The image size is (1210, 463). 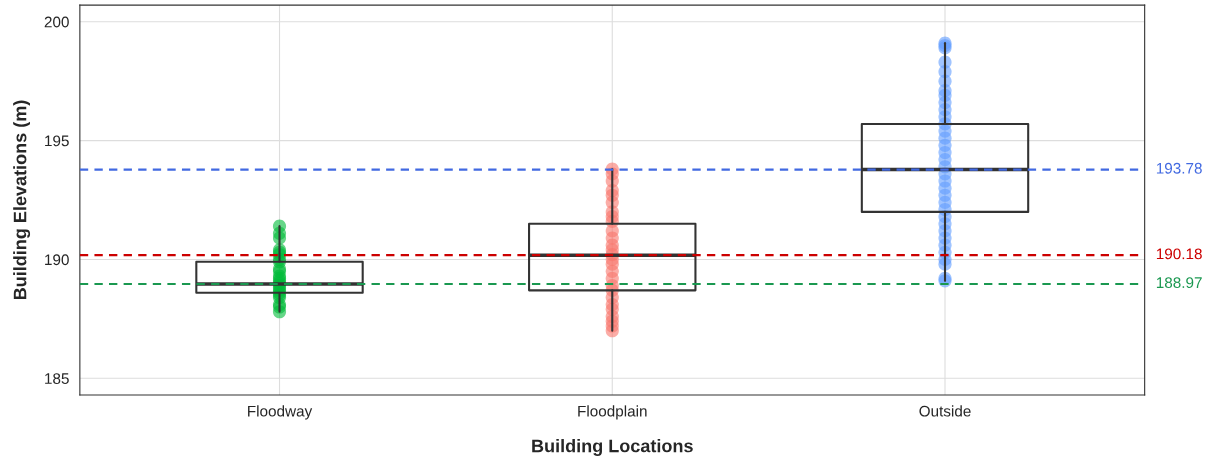 What do you see at coordinates (1179, 254) in the screenshot?
I see `ref-line-label: 190.18` at bounding box center [1179, 254].